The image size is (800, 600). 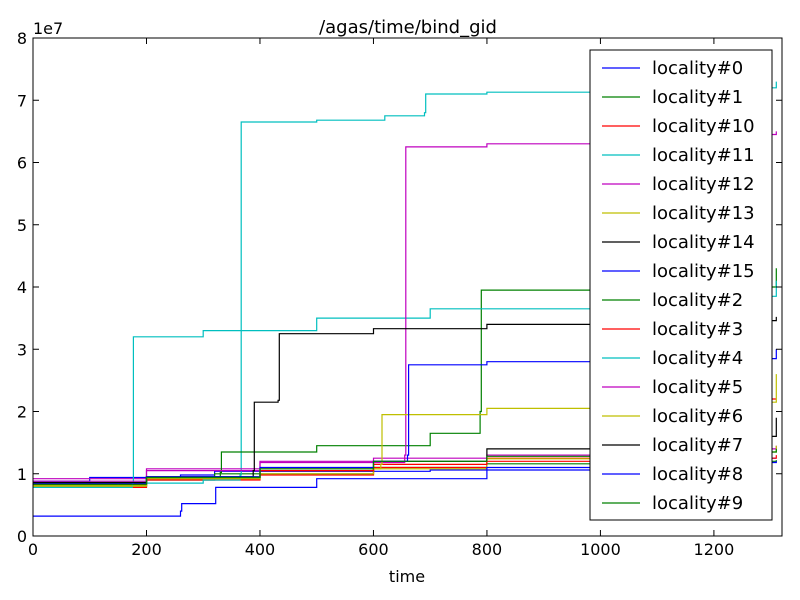 I want to click on y-tick-label-5: 5, so click(x=22, y=225).